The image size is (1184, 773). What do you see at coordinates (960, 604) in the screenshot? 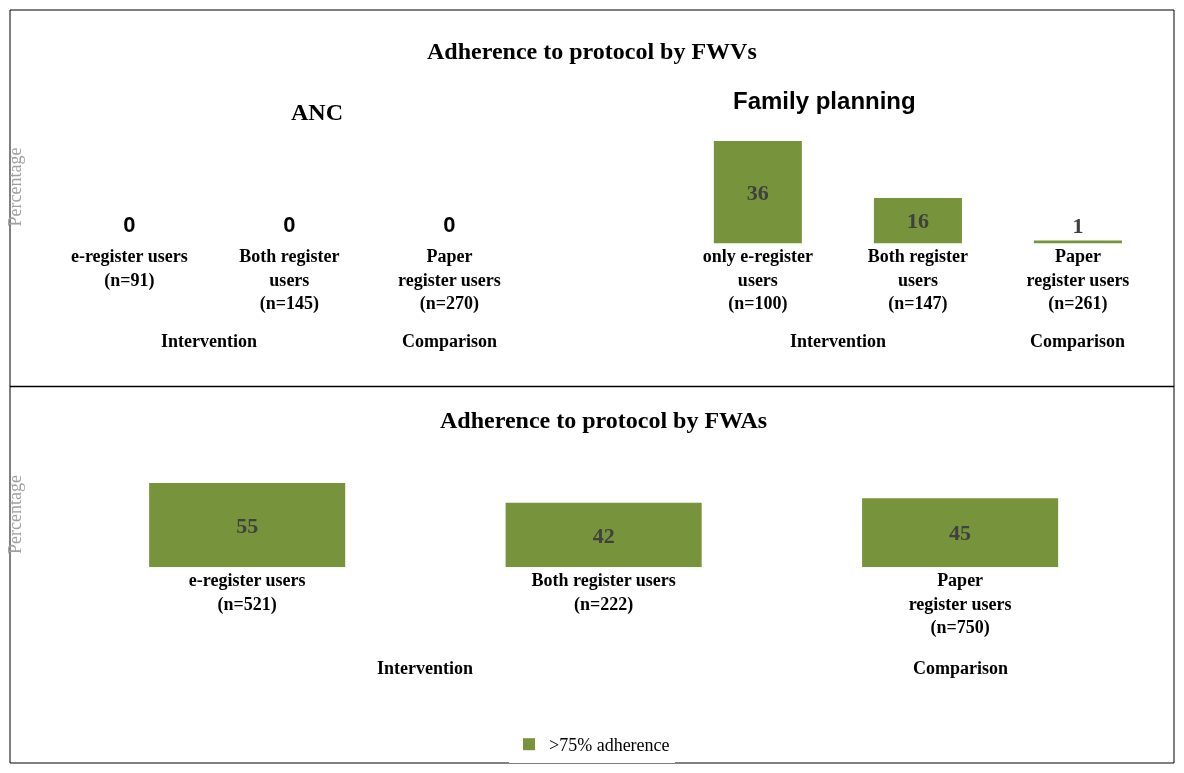
I see `x-tick-label: Paper register users (n=750)` at bounding box center [960, 604].